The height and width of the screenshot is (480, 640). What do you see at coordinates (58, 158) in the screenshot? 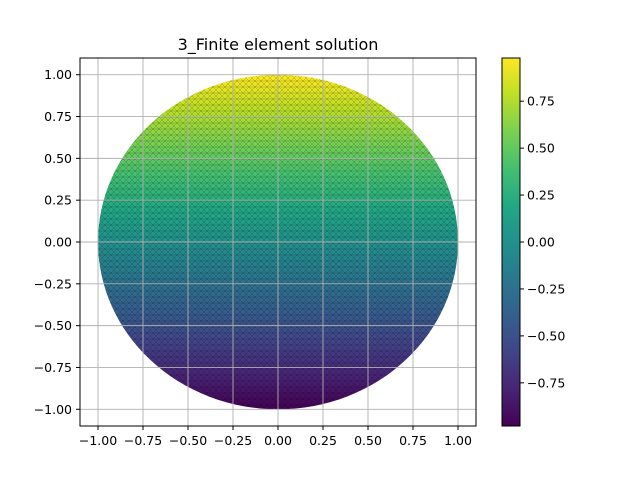
I see `y-tick-label: 0.50` at bounding box center [58, 158].